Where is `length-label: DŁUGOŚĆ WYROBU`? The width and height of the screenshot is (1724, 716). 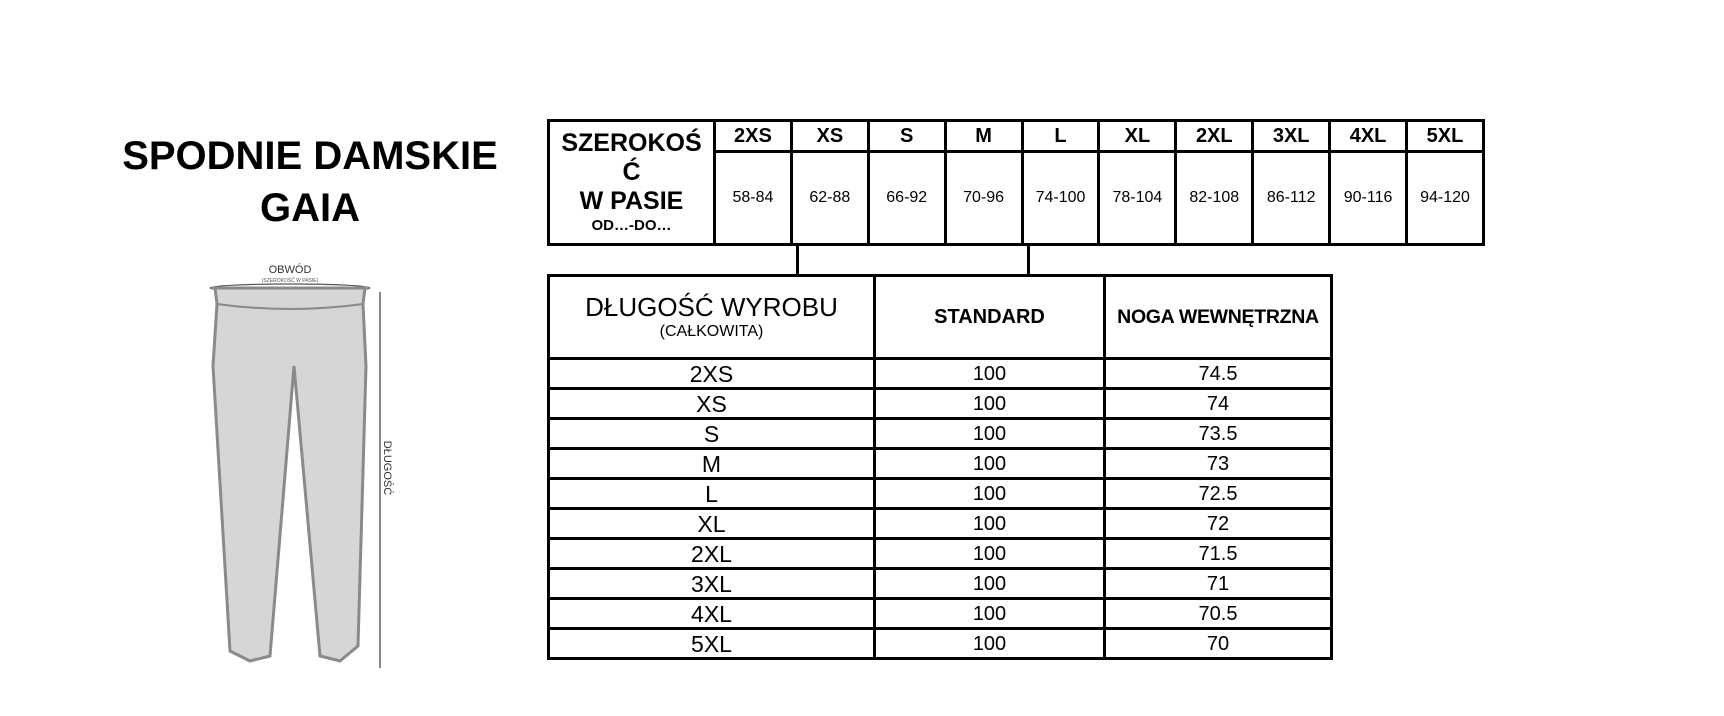
length-label: DŁUGOŚĆ WYROBU is located at coordinates (711, 307).